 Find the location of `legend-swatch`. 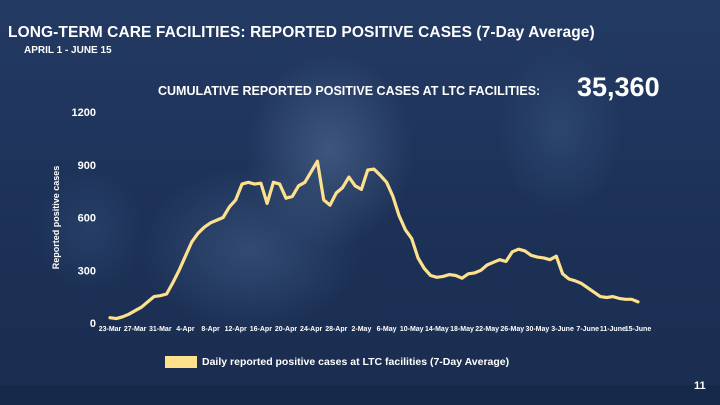

legend-swatch is located at coordinates (181, 362).